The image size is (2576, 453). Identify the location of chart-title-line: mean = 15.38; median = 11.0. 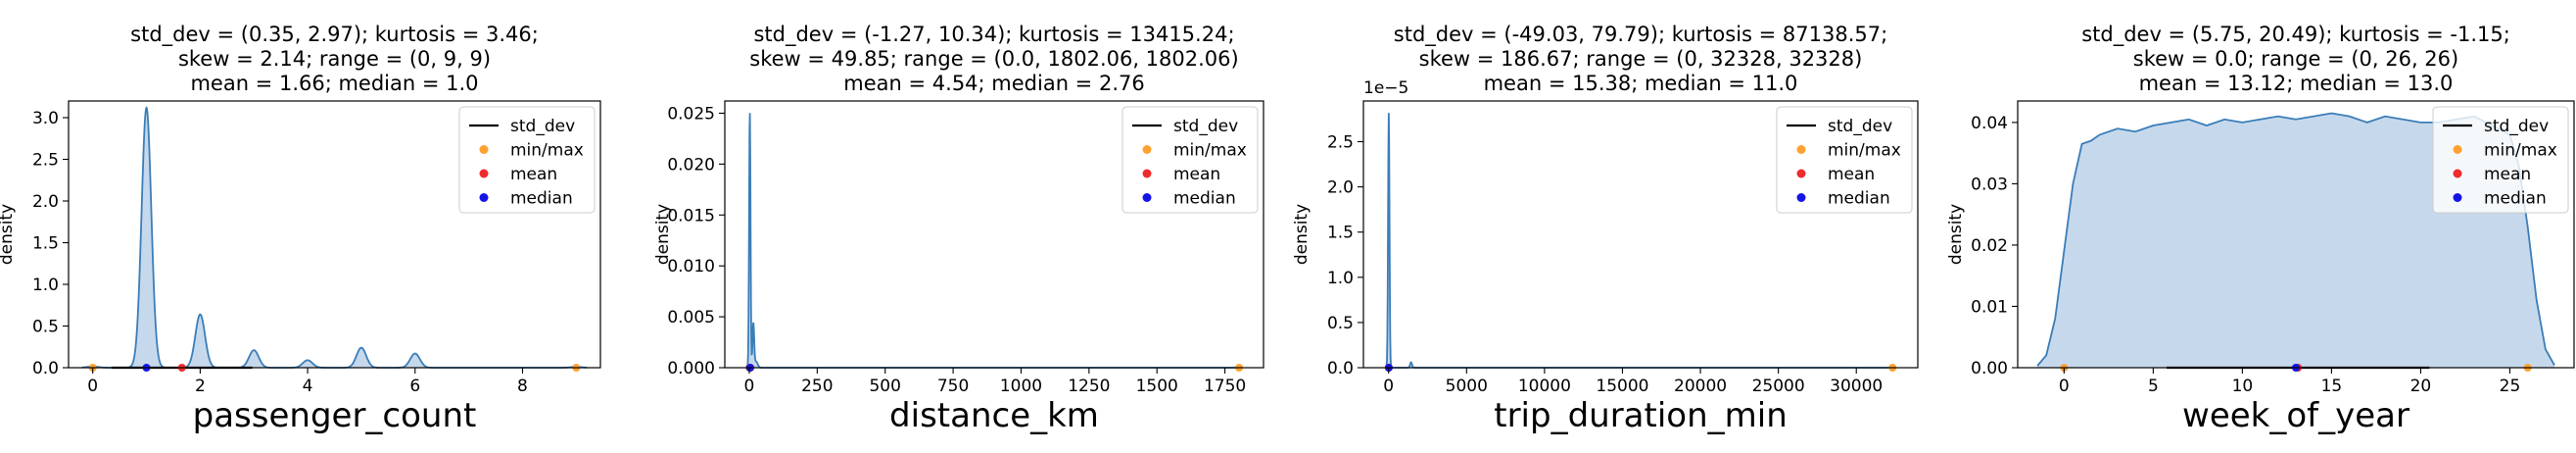
(1641, 84).